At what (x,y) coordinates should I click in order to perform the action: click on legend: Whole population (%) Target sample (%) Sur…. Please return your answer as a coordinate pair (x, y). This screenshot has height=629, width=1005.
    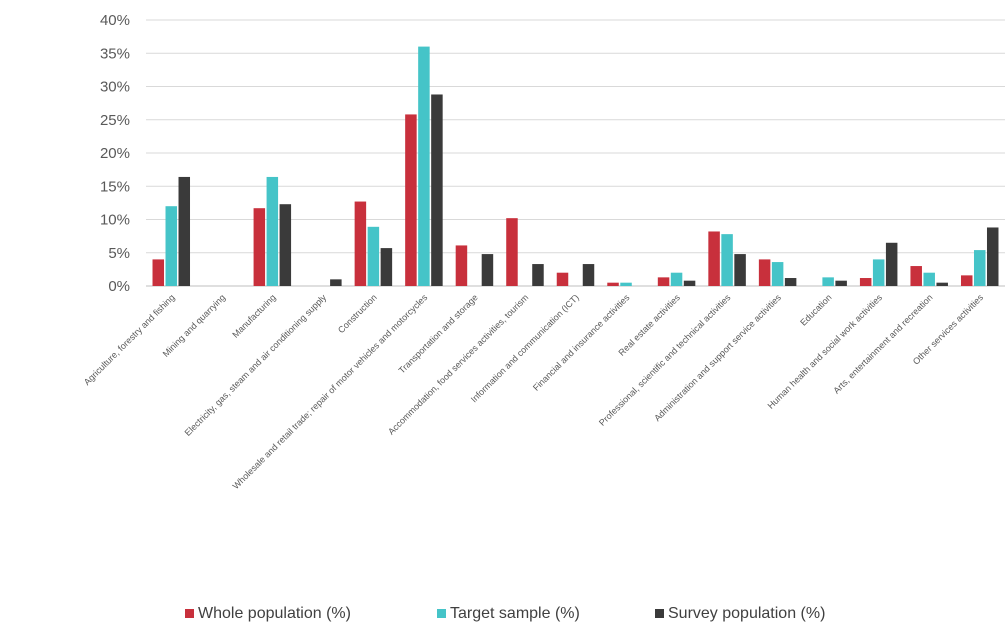
    Looking at the image, I should click on (505, 613).